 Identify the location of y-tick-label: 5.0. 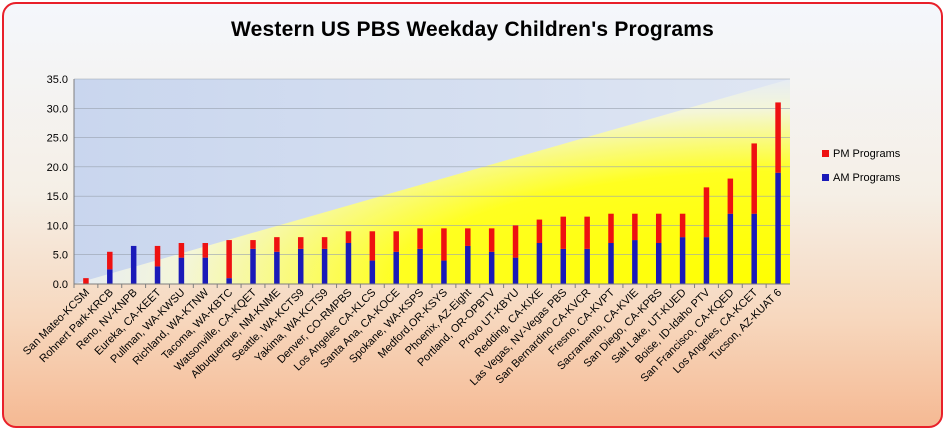
(60, 256).